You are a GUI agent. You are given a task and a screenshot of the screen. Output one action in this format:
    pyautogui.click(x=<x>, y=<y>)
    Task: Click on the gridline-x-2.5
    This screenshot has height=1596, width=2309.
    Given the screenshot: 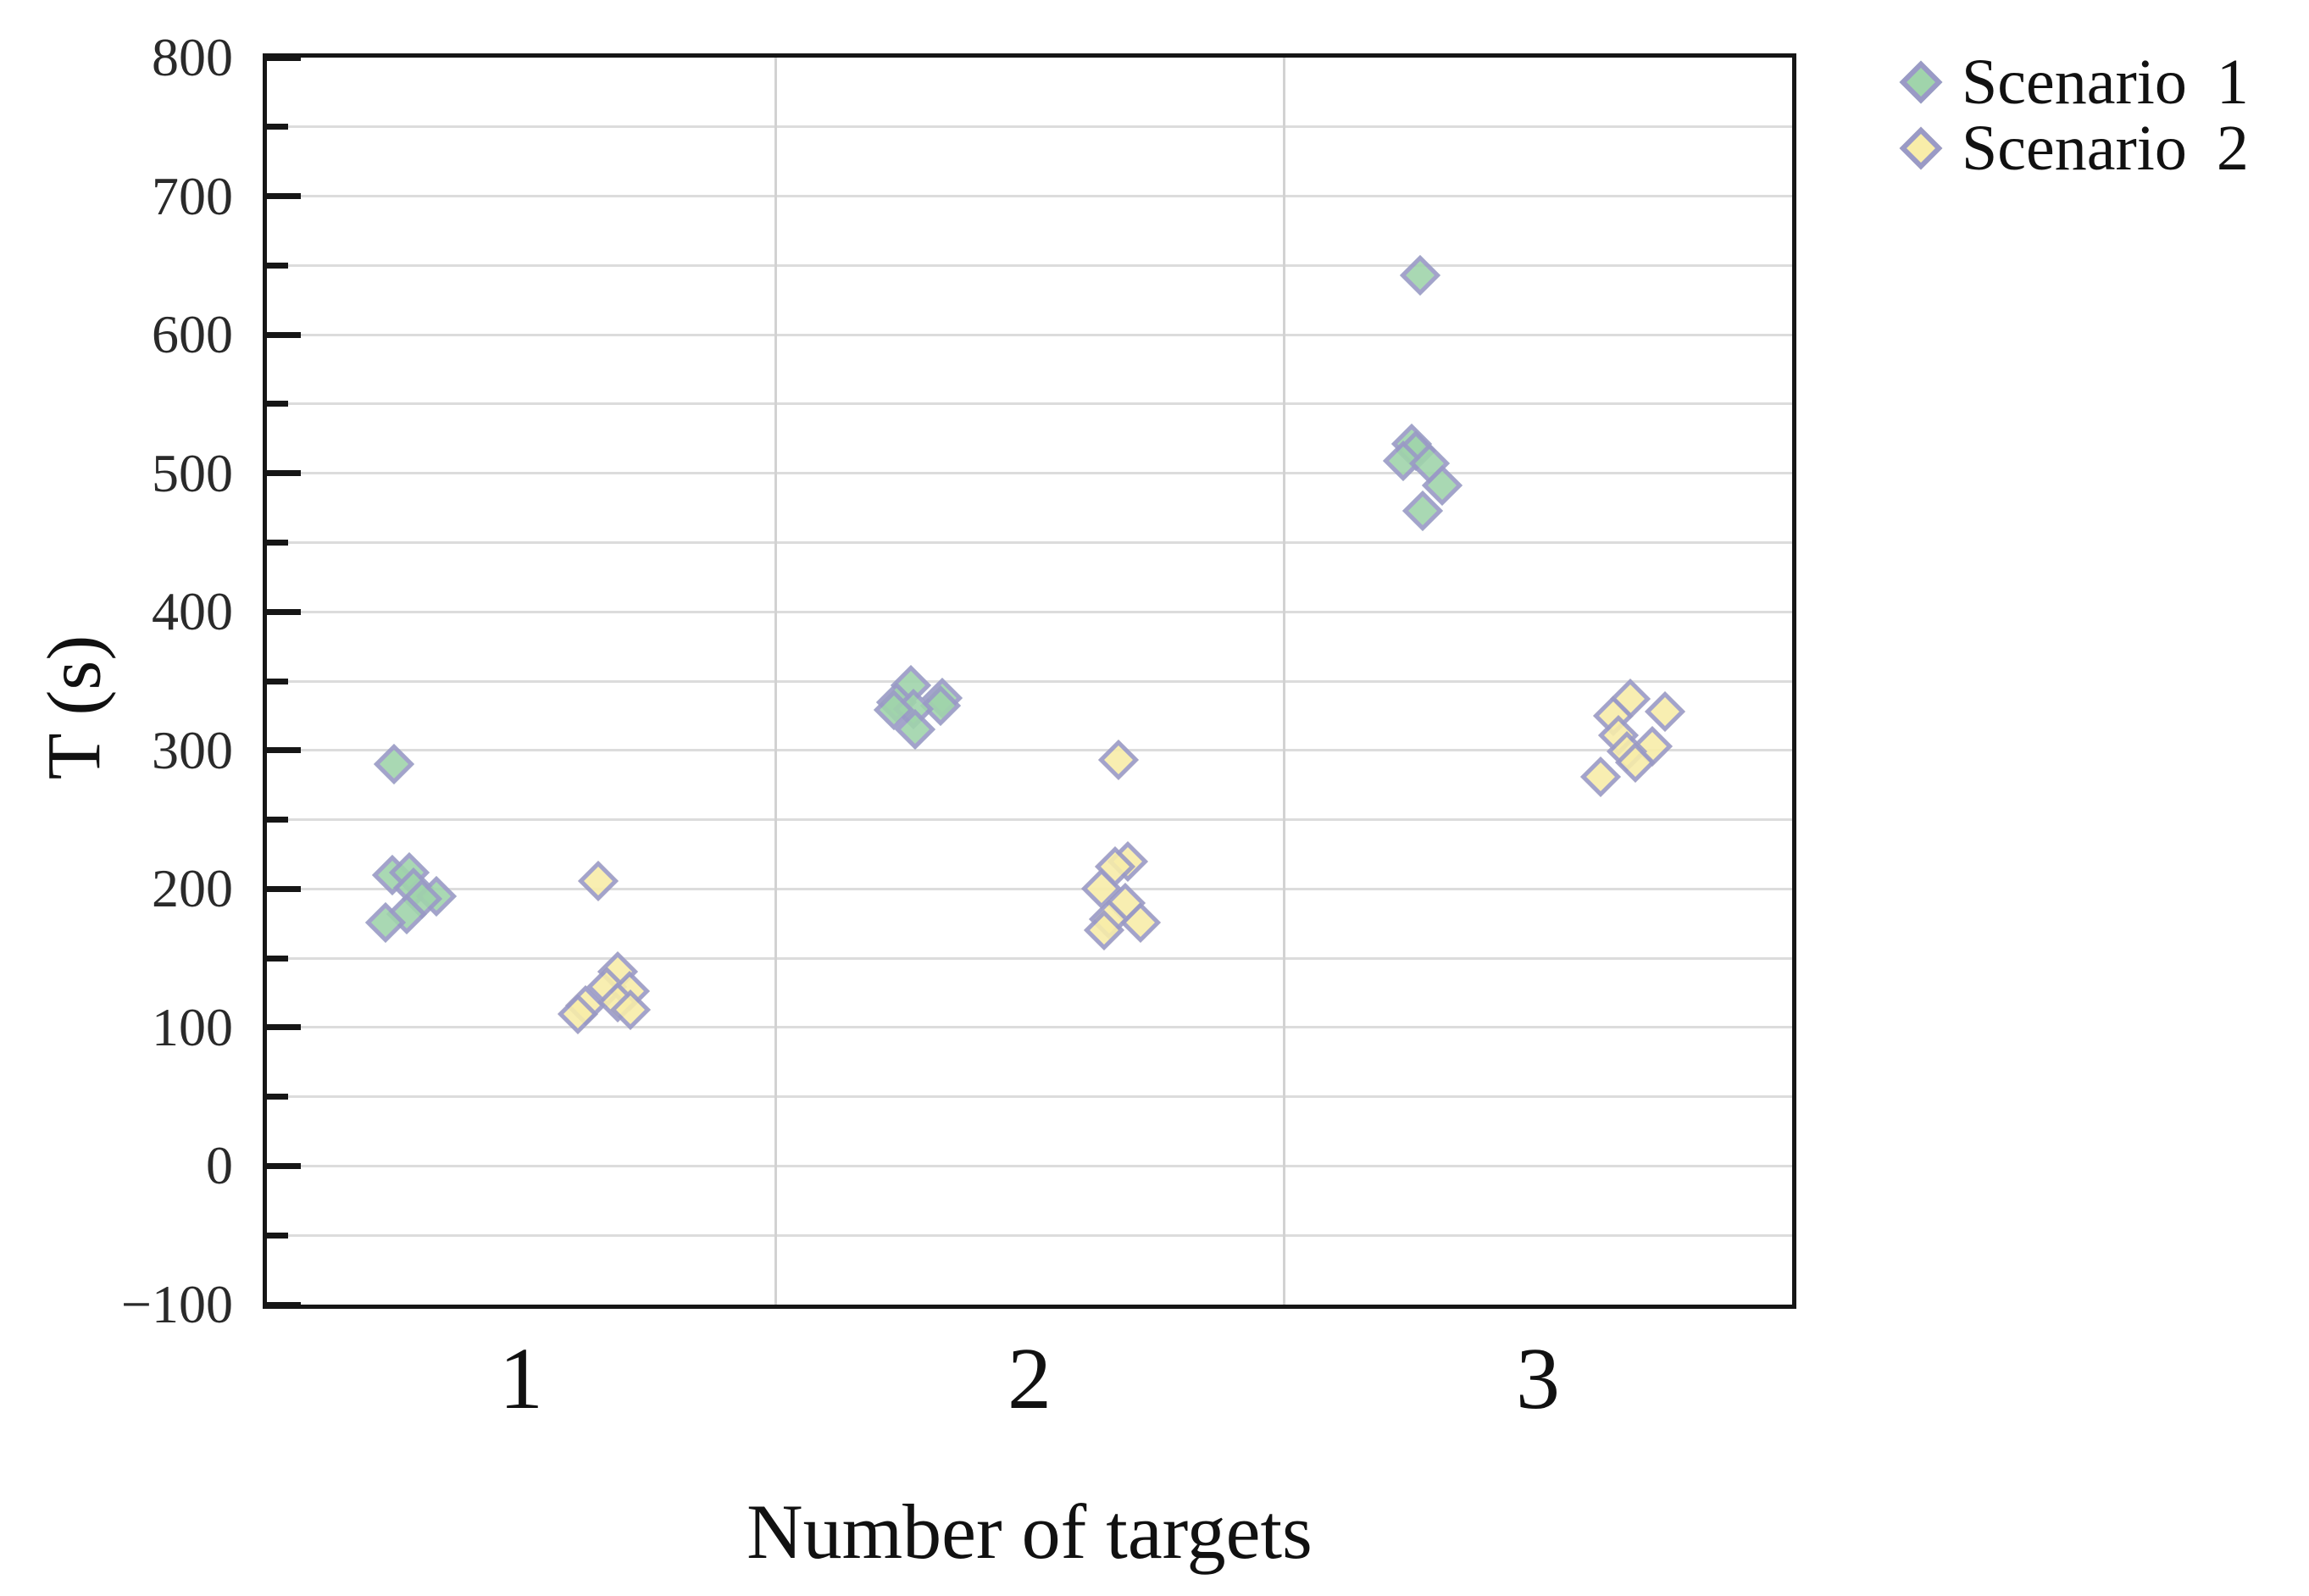 What is the action you would take?
    pyautogui.click(x=1283, y=681)
    